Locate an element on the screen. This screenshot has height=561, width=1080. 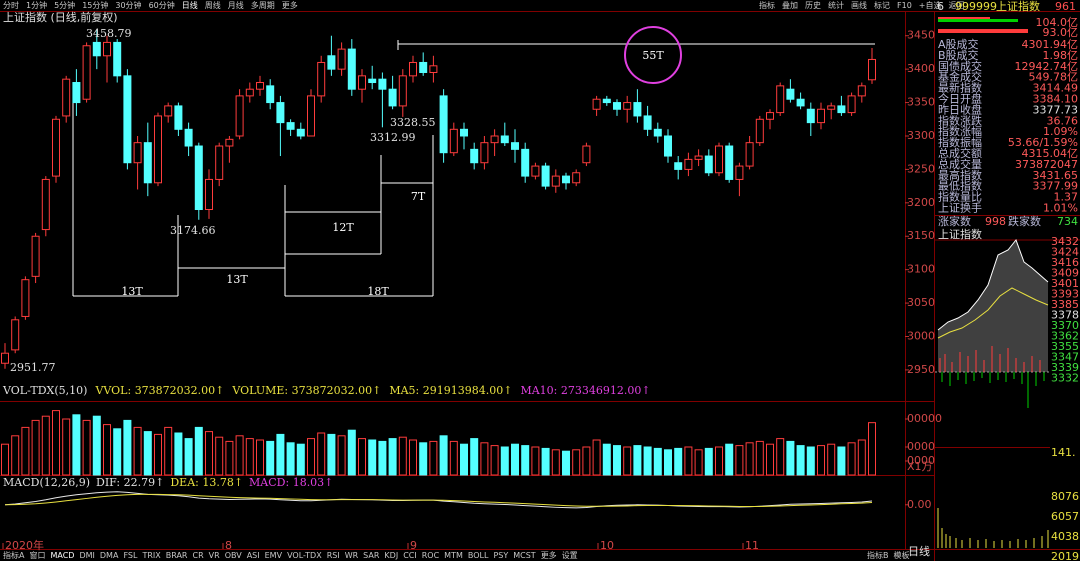
tool-button: 统计 is located at coordinates (836, 5).